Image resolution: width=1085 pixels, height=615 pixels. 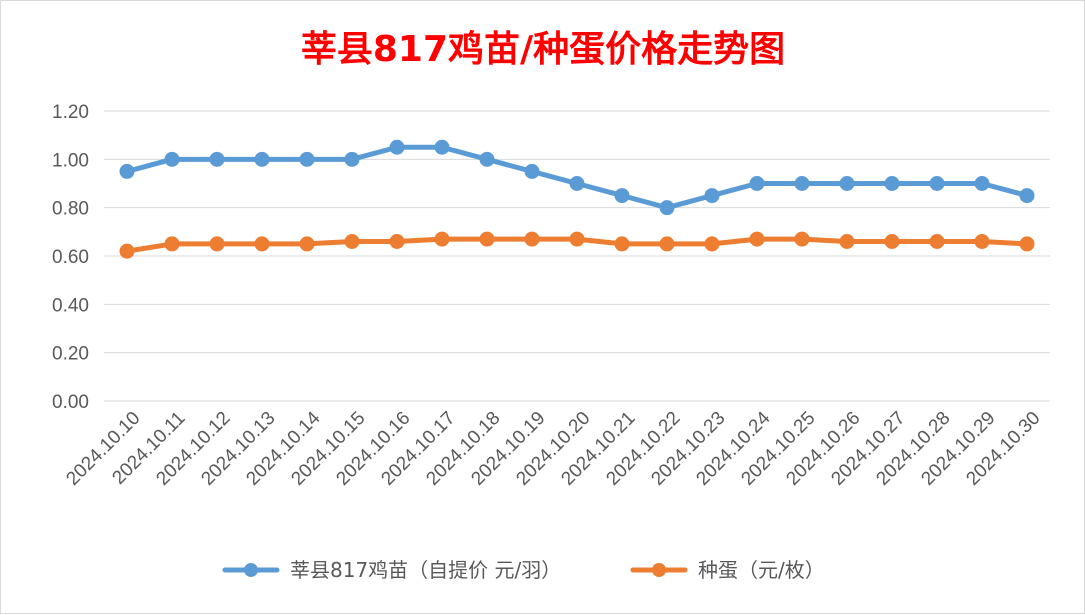 What do you see at coordinates (70, 354) in the screenshot?
I see `y-tick-label: 0.20` at bounding box center [70, 354].